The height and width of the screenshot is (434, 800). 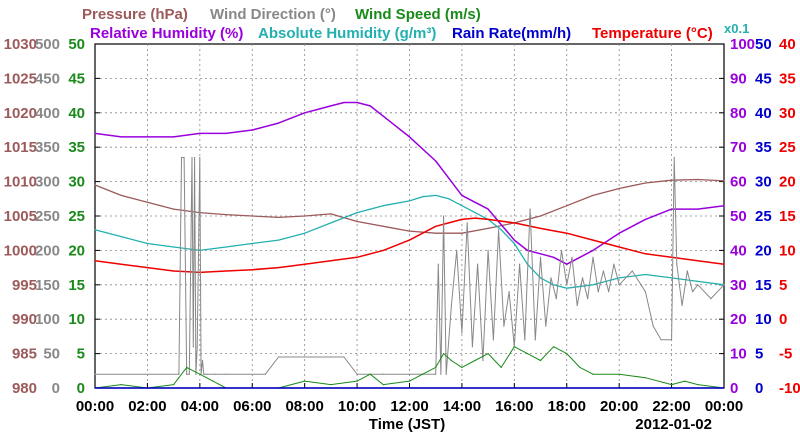 What do you see at coordinates (763, 182) in the screenshot?
I see `y-tick-label-rain_rate: 30` at bounding box center [763, 182].